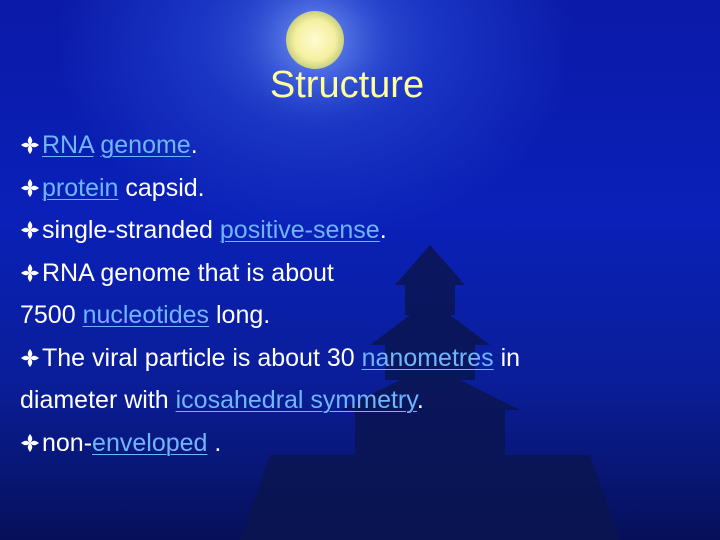 The image size is (720, 540). I want to click on link-text: genome, so click(145, 145).